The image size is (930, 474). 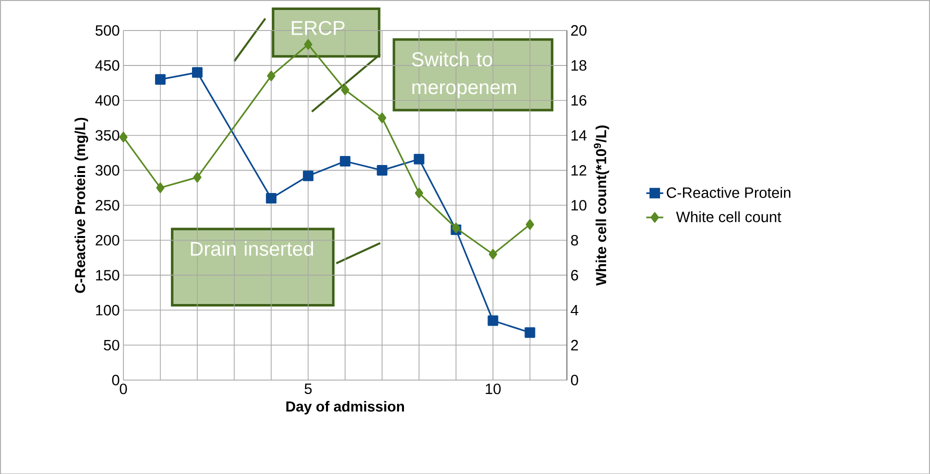 I want to click on y-tick-label: 100, so click(x=108, y=310).